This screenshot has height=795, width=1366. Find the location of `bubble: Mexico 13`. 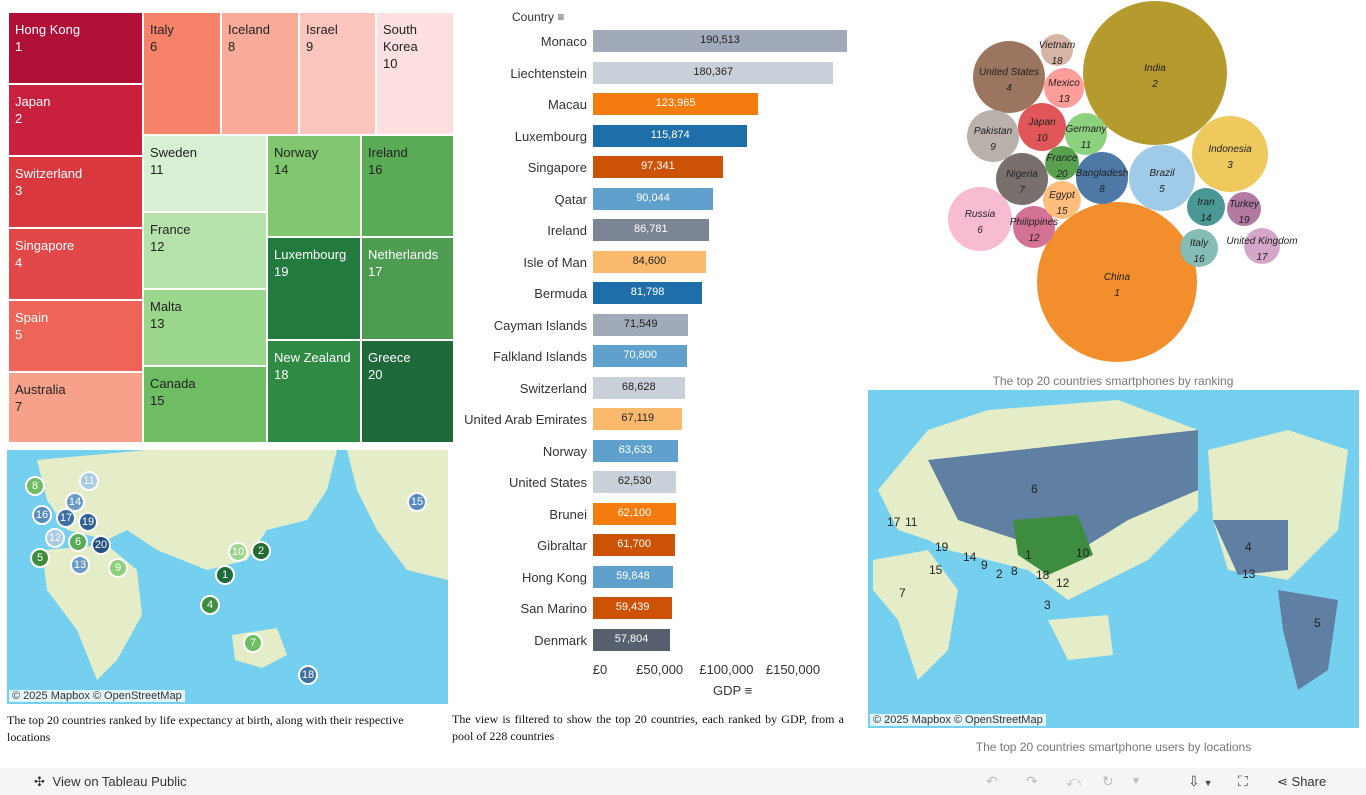

bubble: Mexico 13 is located at coordinates (1064, 88).